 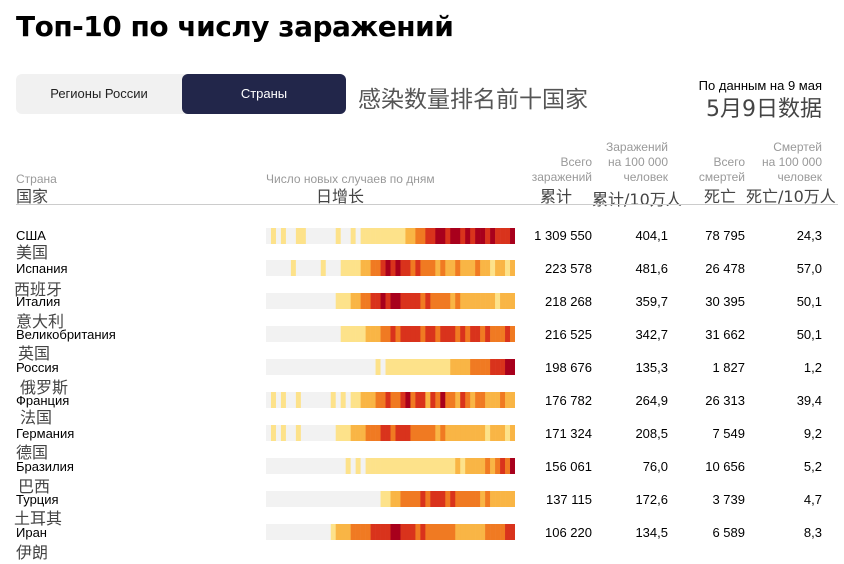 I want to click on date-label: По данным на 9 мая, so click(x=760, y=85).